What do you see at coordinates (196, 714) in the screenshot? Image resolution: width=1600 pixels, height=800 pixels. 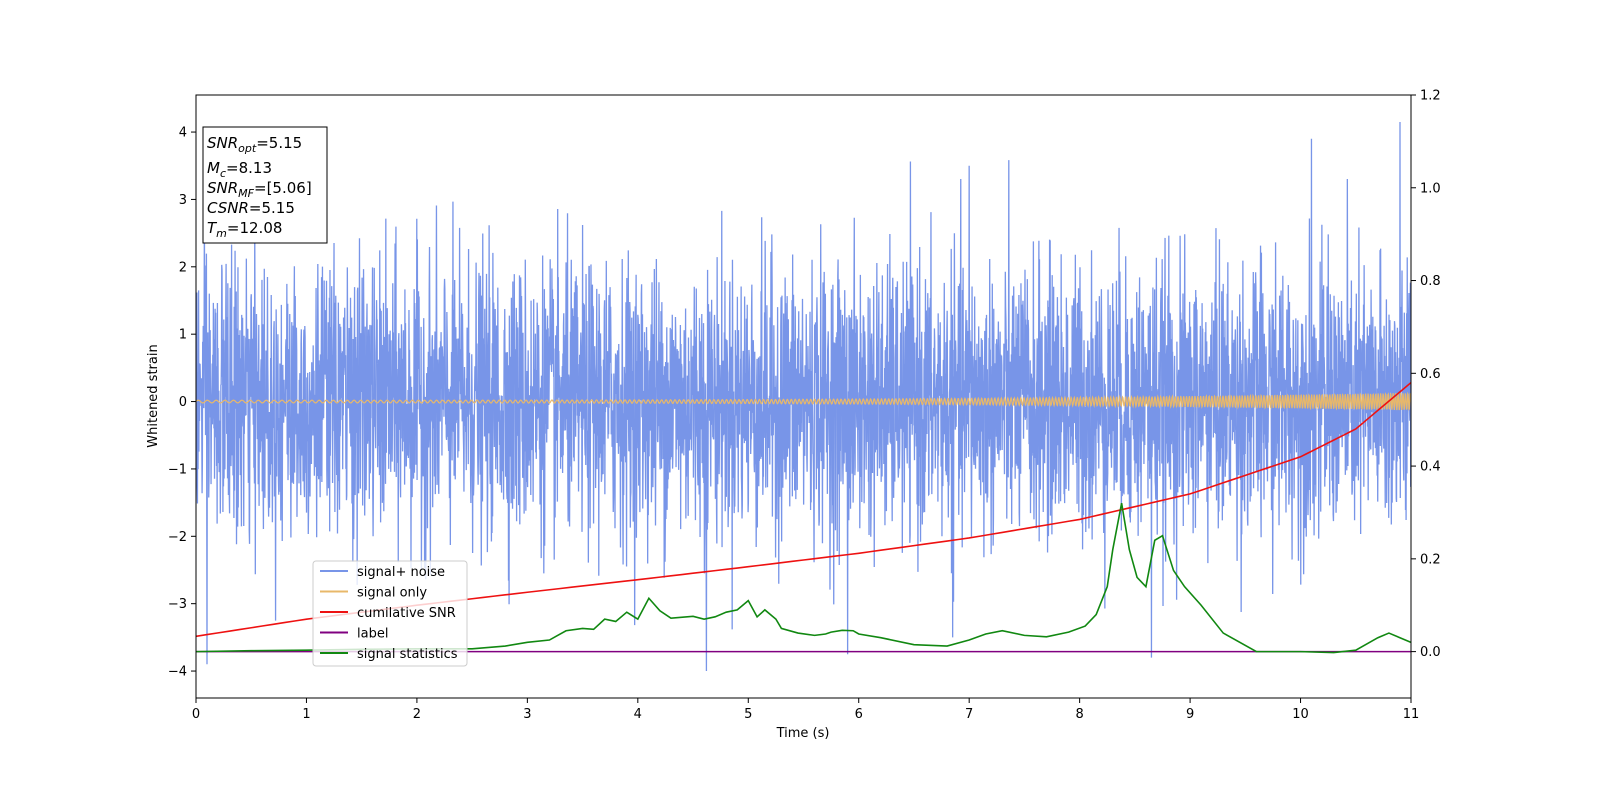 I see `x-tick-label-0: 0` at bounding box center [196, 714].